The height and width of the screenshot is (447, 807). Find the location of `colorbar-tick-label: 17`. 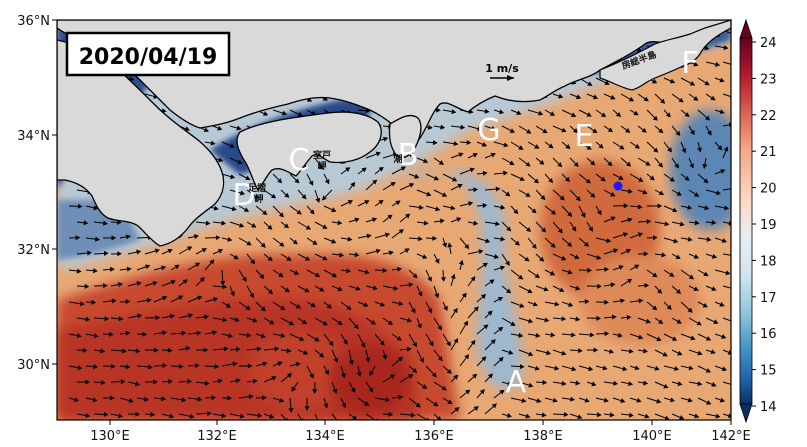

colorbar-tick-label: 17 is located at coordinates (768, 298).